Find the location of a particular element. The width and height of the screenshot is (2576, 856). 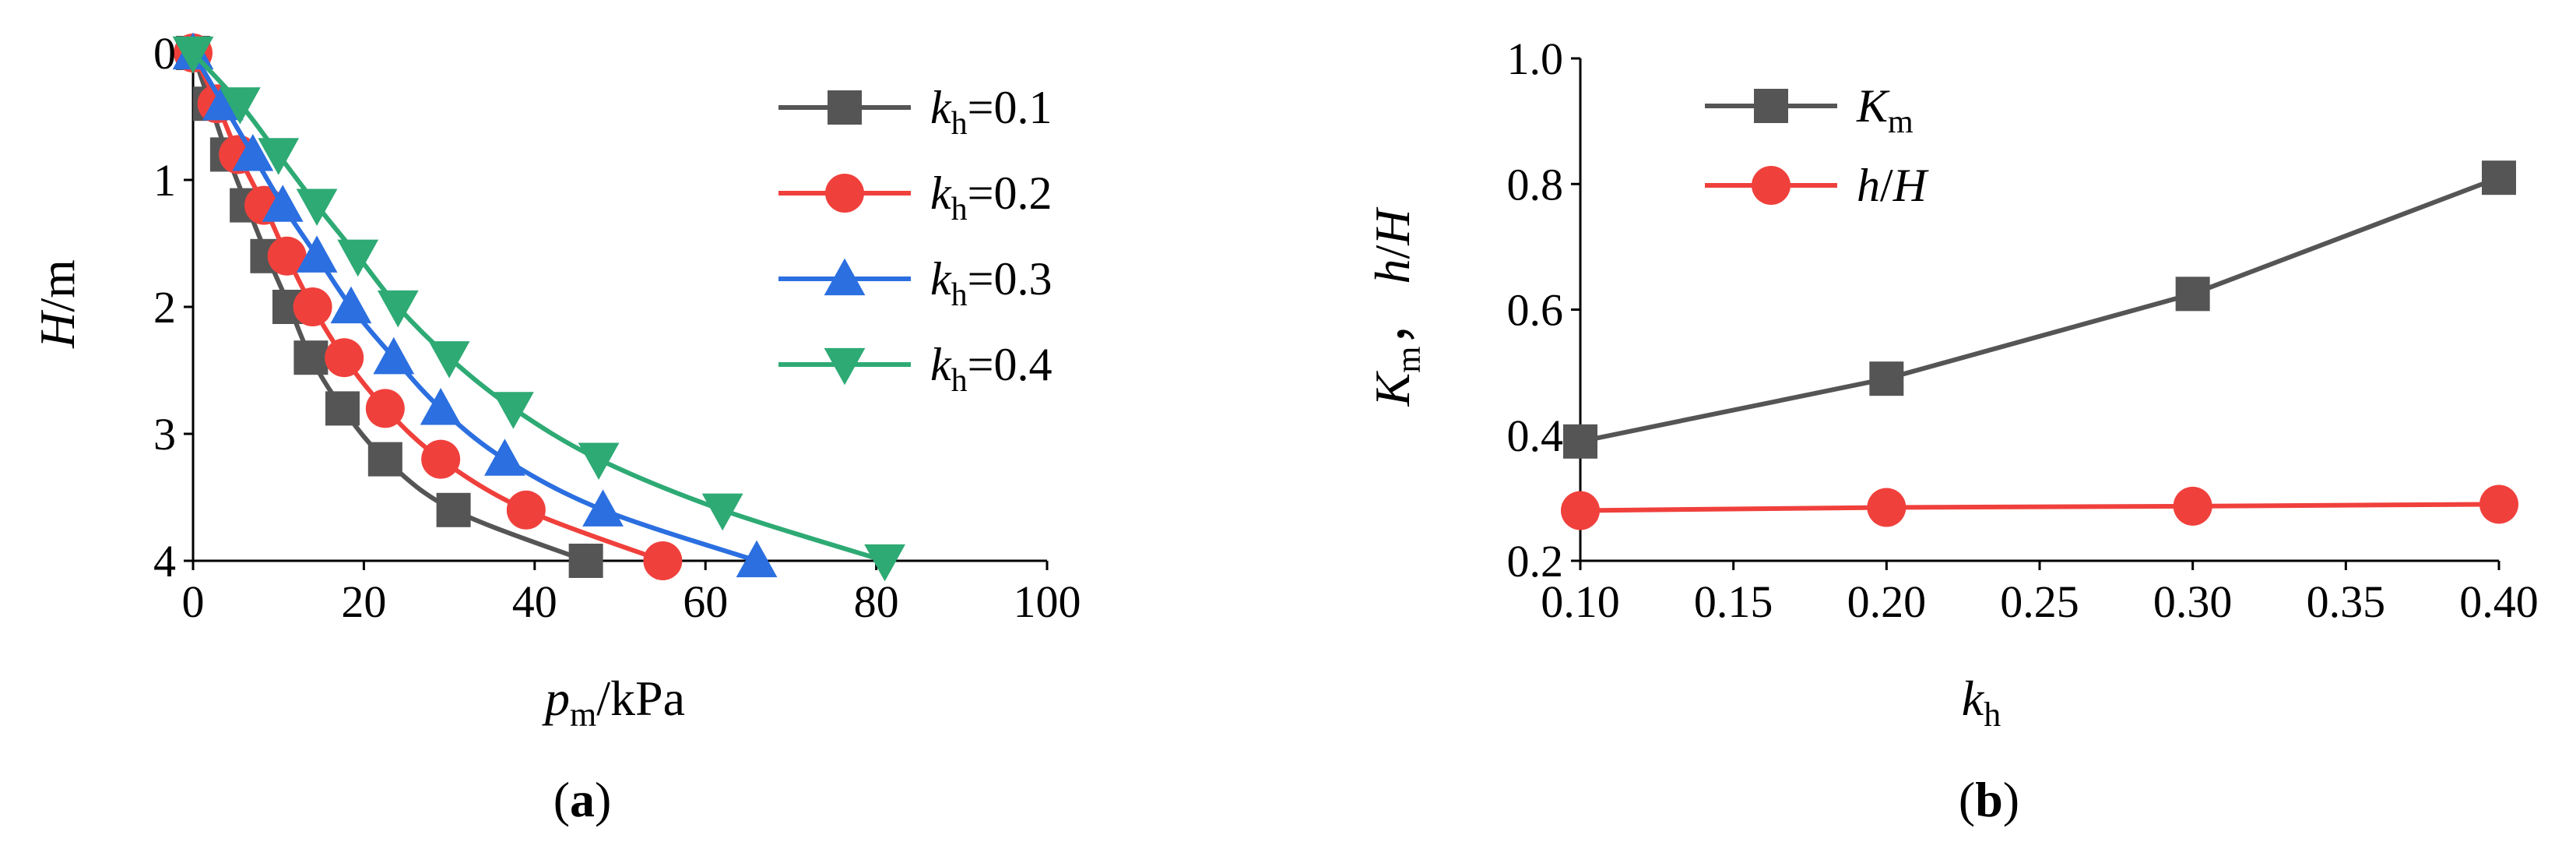

panel-a-label: (a) is located at coordinates (583, 799).